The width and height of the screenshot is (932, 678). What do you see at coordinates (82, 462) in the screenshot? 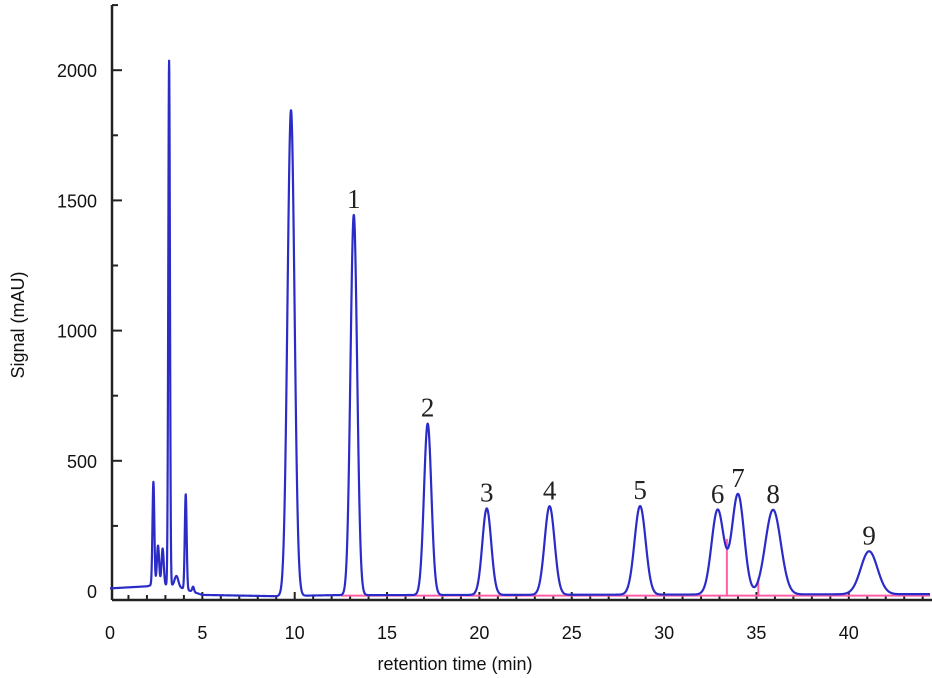
I see `y-tick-label: 500` at bounding box center [82, 462].